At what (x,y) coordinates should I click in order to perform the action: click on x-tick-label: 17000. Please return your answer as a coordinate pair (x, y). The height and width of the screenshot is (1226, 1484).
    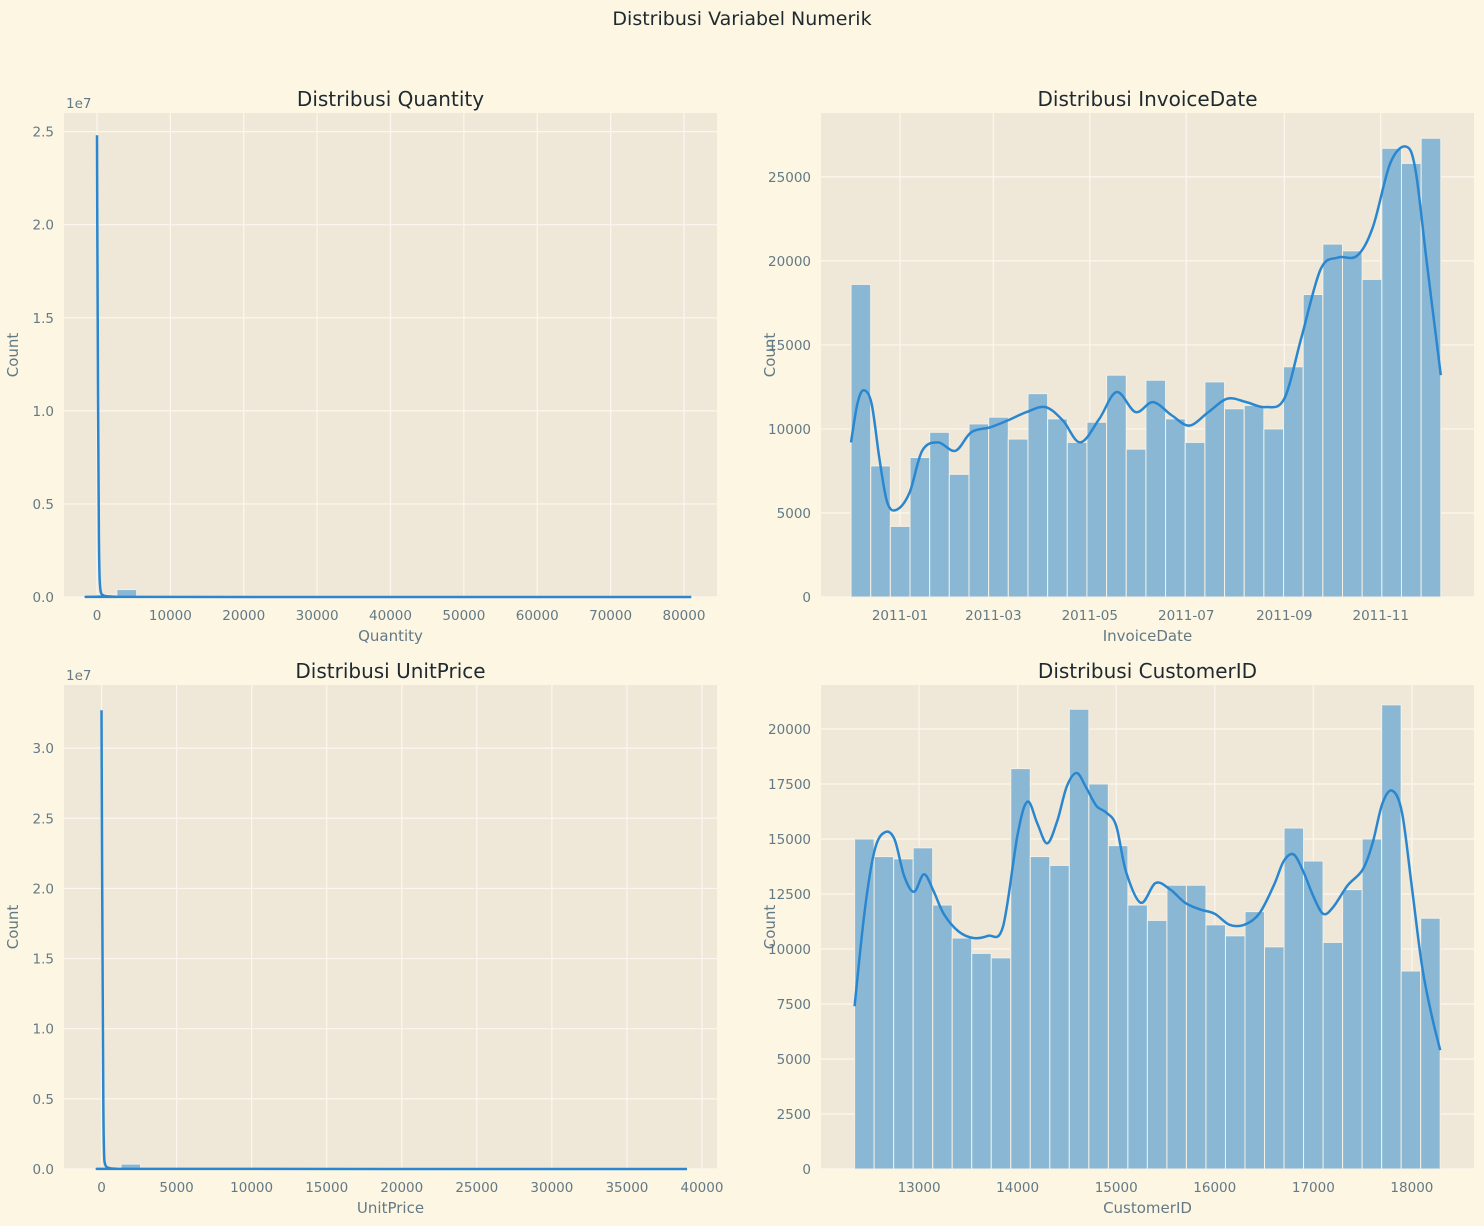
    Looking at the image, I should click on (1313, 1188).